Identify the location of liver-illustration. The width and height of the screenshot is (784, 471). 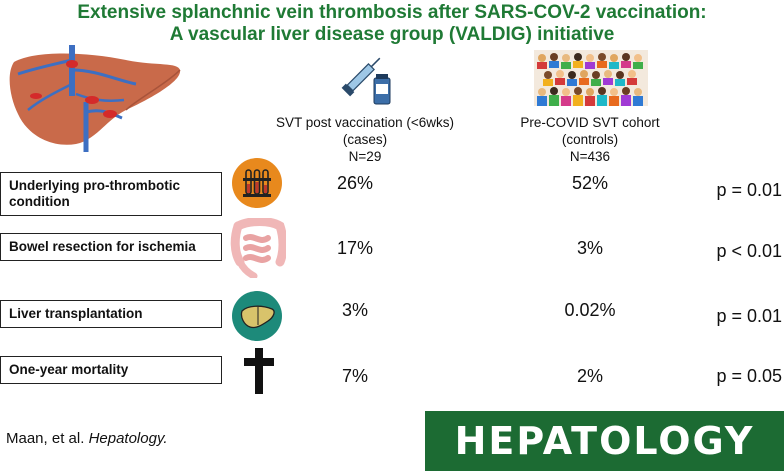
(95, 98).